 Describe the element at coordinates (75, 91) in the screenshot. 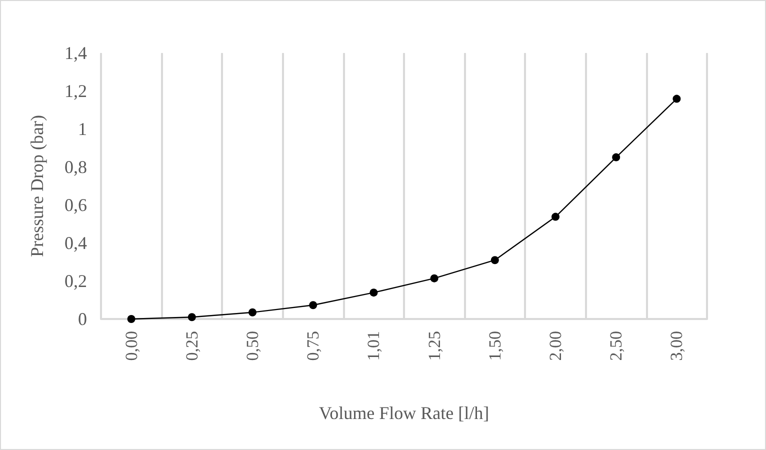

I see `y-tick-label: 1,2` at that location.